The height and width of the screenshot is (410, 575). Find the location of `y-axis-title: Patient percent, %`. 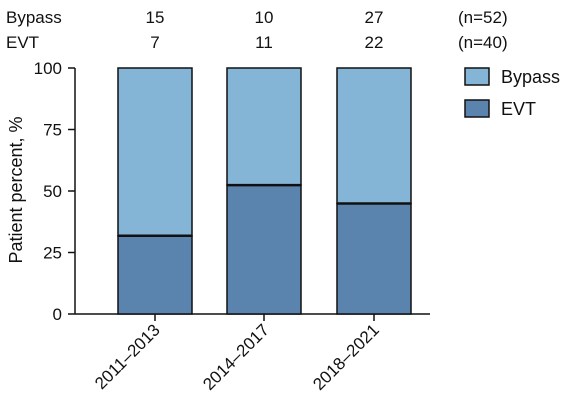

y-axis-title: Patient percent, % is located at coordinates (16, 189).